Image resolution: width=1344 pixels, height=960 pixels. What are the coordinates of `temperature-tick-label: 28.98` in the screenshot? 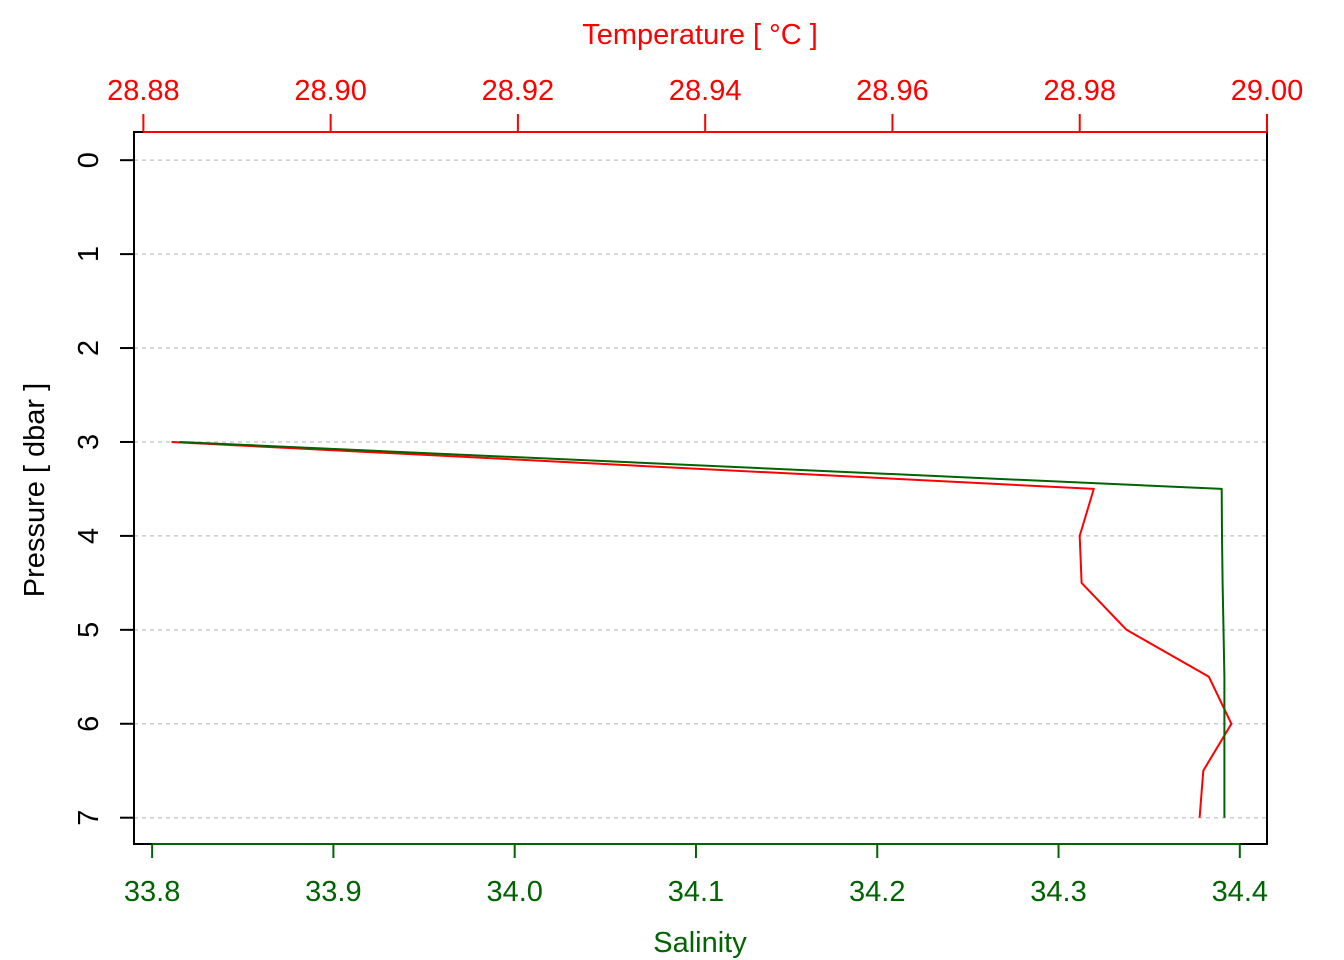 It's located at (1079, 91).